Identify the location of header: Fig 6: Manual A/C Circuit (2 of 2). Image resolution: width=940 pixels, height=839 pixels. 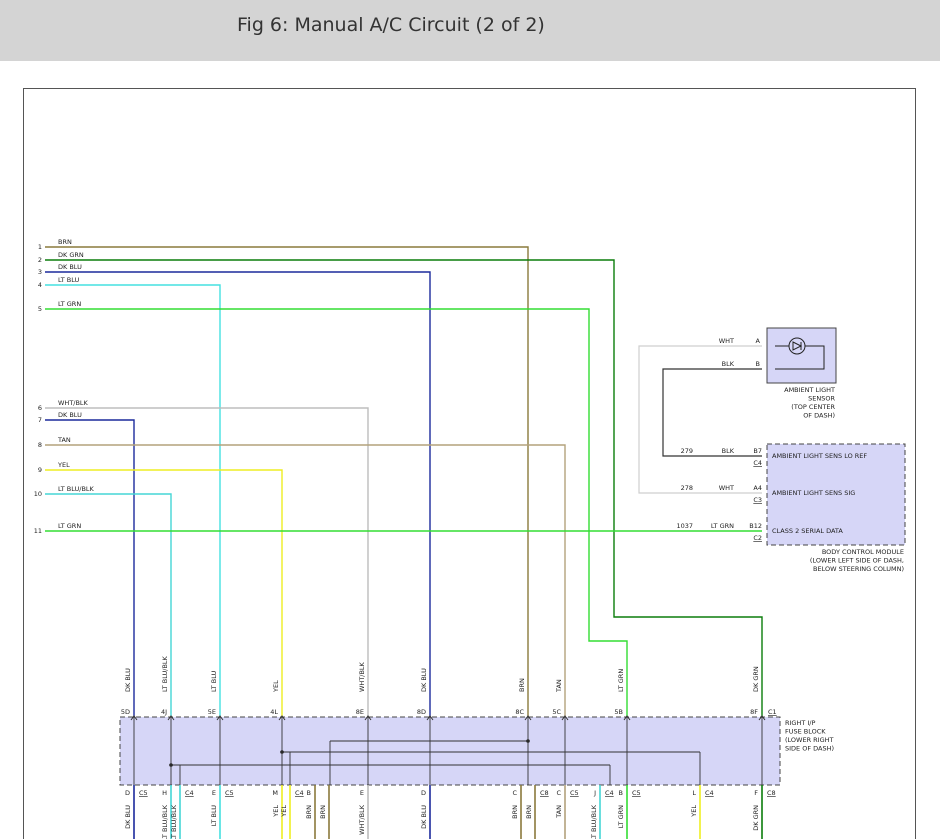
(470, 30).